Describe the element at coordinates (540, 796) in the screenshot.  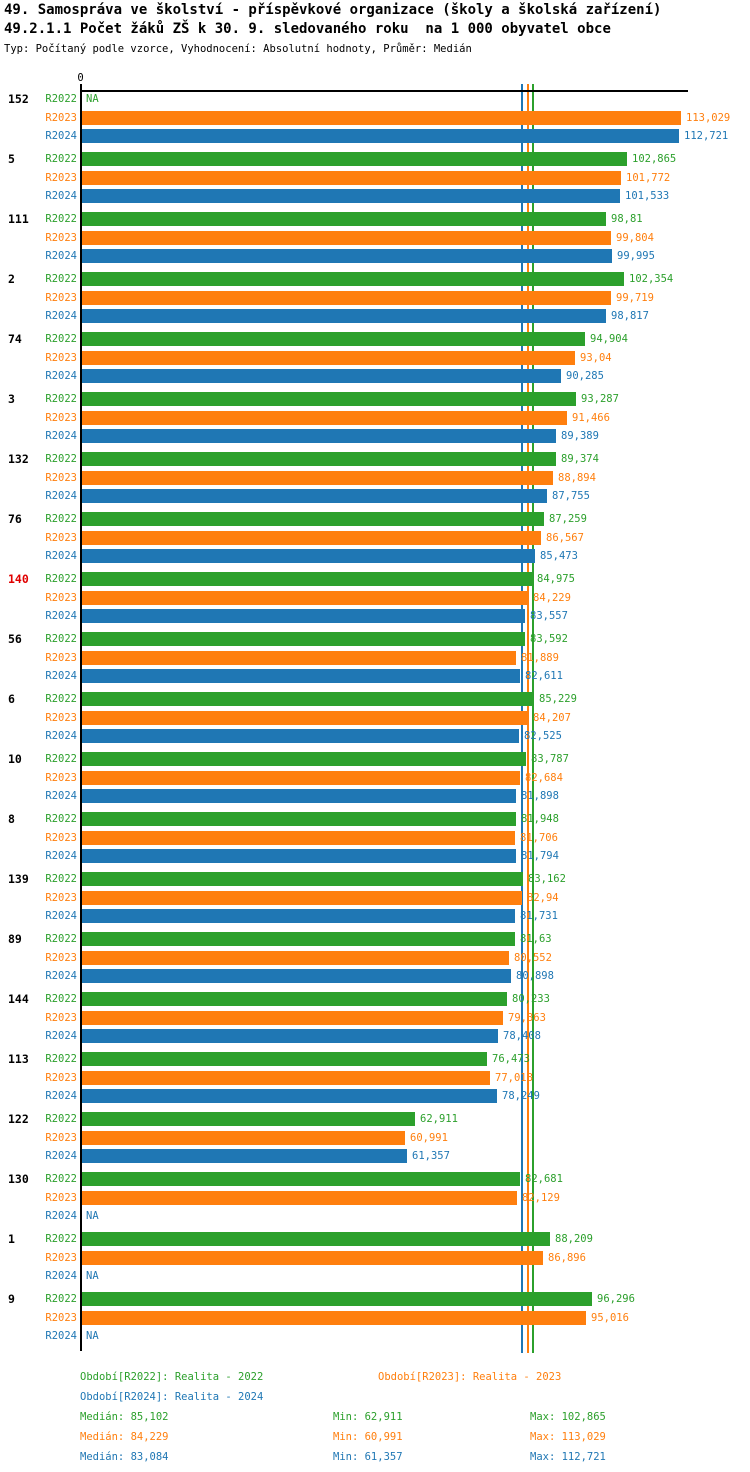
I see `bar-value-label: 81,898` at that location.